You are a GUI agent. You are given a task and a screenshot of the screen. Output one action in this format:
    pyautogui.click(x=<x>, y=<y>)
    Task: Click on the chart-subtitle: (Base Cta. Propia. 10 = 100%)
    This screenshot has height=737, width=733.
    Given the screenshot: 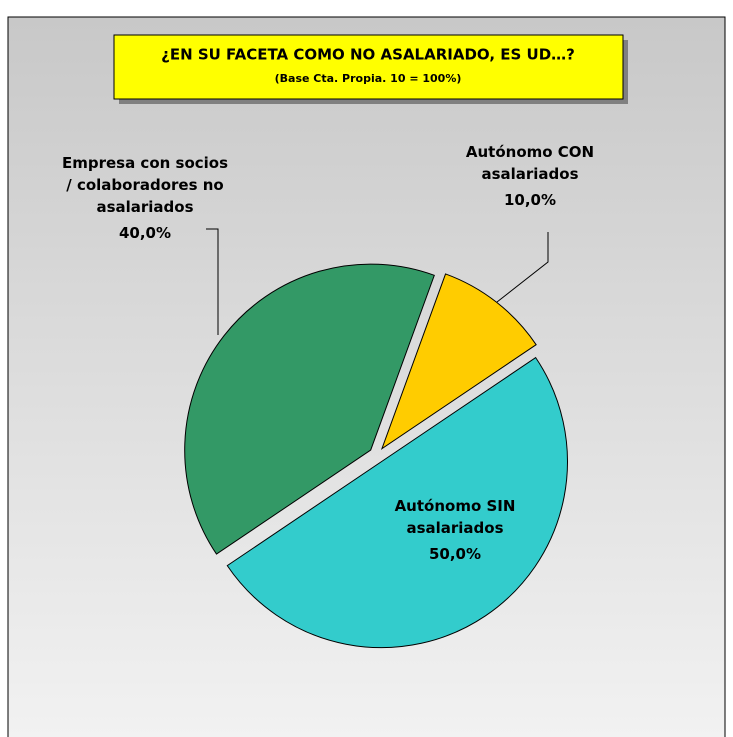 What is the action you would take?
    pyautogui.click(x=368, y=78)
    